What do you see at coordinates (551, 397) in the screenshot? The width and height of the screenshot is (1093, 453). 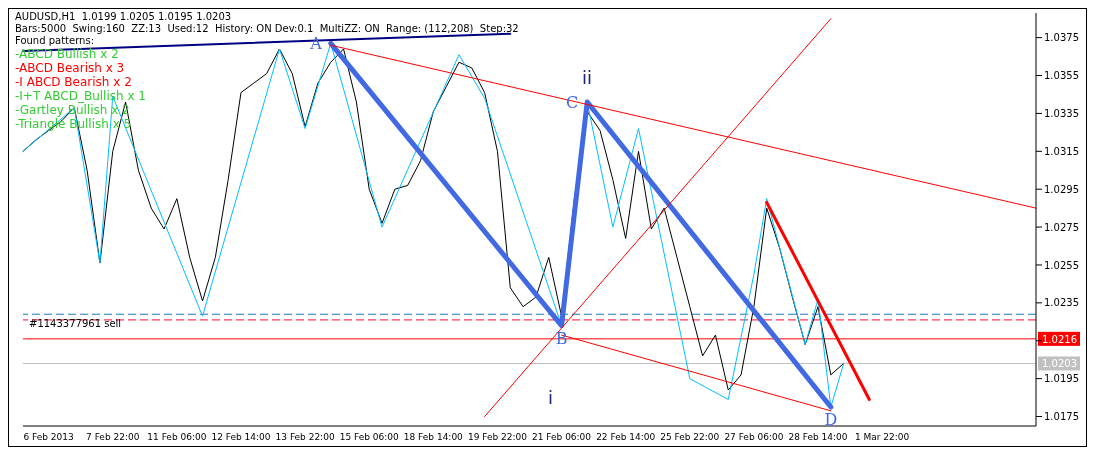 I see `annotation: i` at bounding box center [551, 397].